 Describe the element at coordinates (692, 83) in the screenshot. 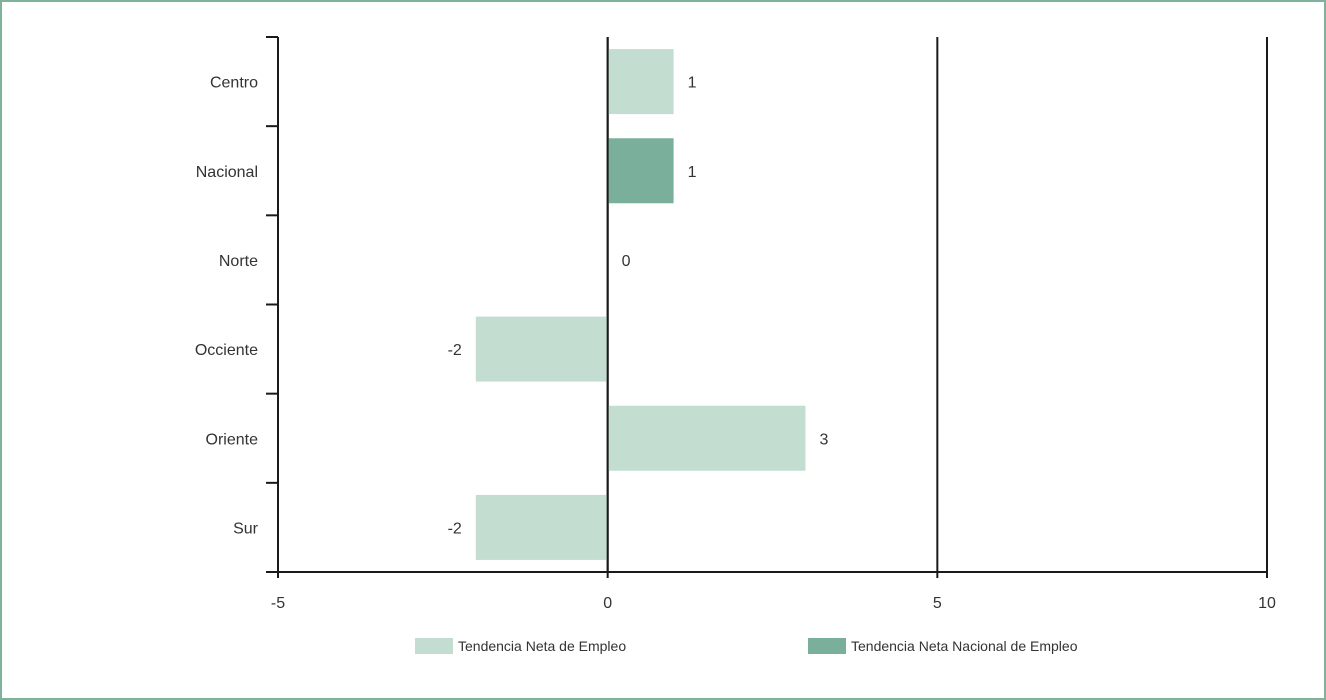

I see `value-label-centro: 1` at that location.